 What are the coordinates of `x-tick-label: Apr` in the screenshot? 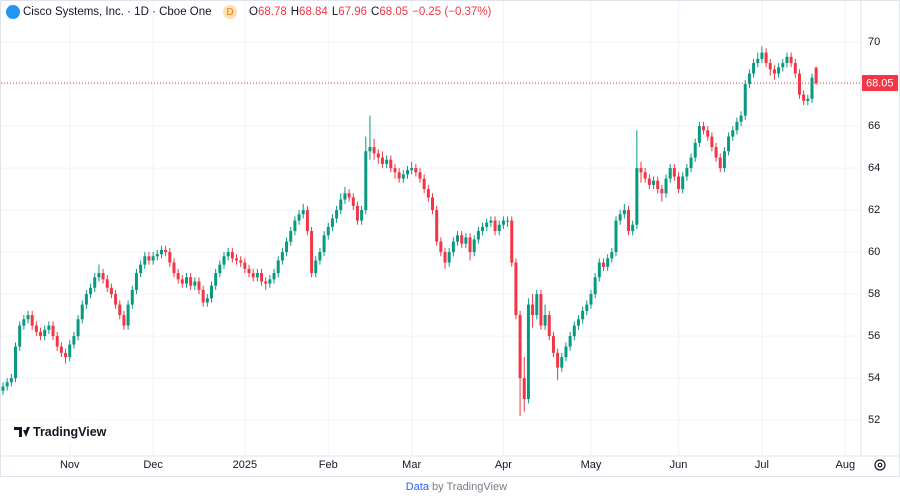 It's located at (503, 465).